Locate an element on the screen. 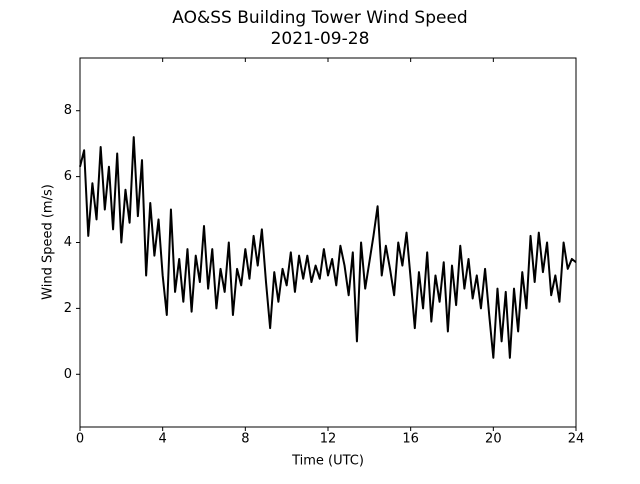 The image size is (640, 484). x-tick-label: 24 is located at coordinates (576, 439).